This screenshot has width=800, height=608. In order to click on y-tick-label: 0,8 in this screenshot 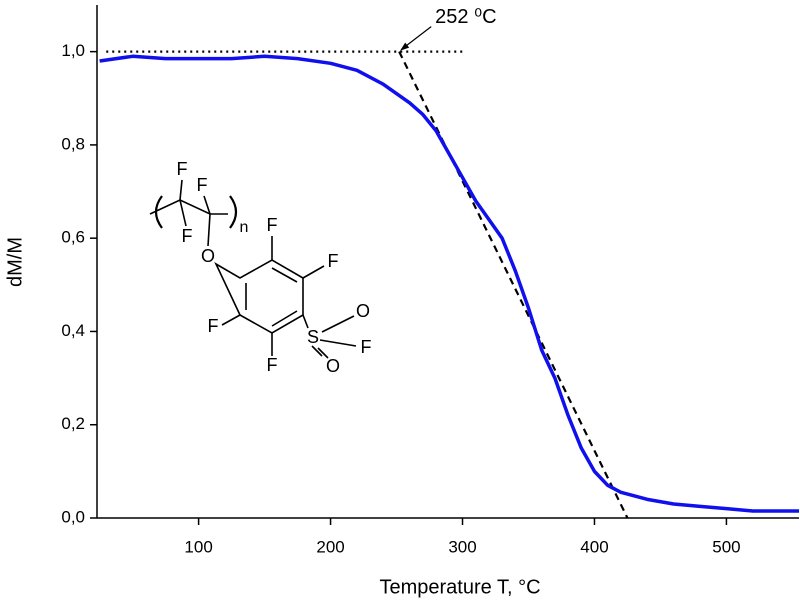, I will do `click(73, 143)`.